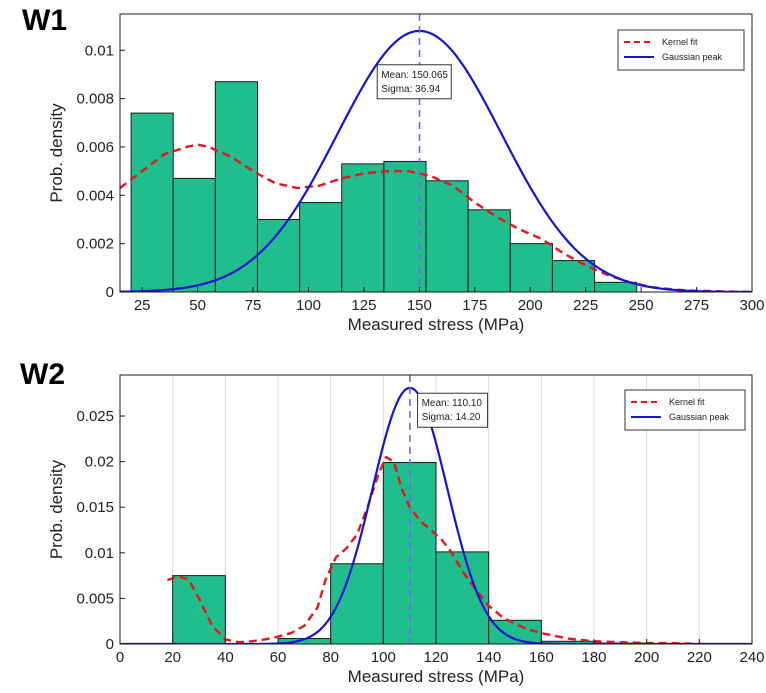  I want to click on stats-annotation: Mean: 110.10 Sigma: 14.20, so click(453, 410).